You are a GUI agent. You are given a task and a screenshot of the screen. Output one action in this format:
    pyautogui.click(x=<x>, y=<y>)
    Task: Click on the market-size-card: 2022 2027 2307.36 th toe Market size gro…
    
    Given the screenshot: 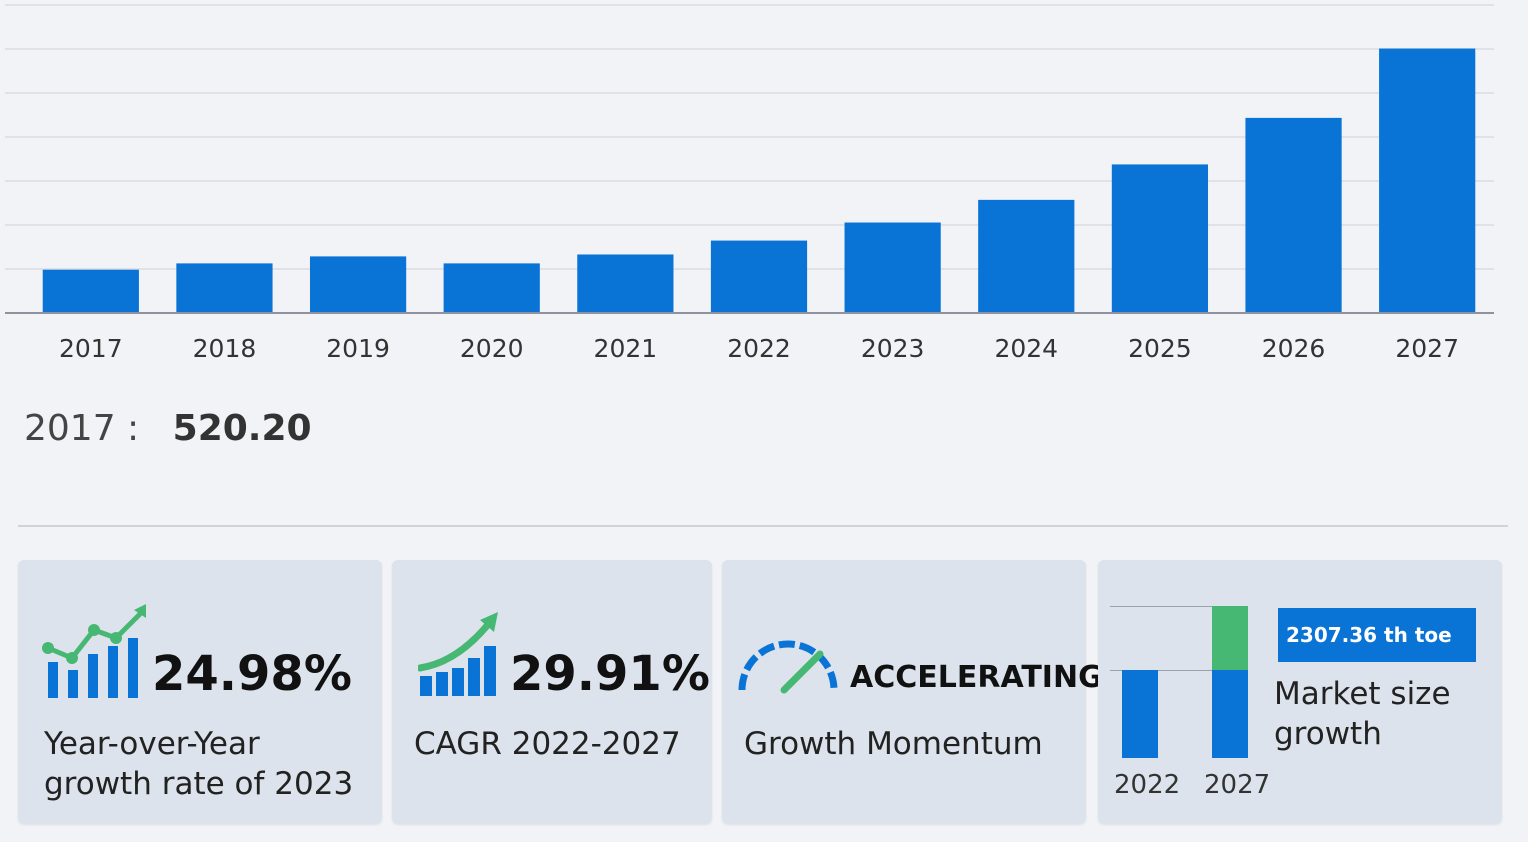 What is the action you would take?
    pyautogui.click(x=1300, y=692)
    